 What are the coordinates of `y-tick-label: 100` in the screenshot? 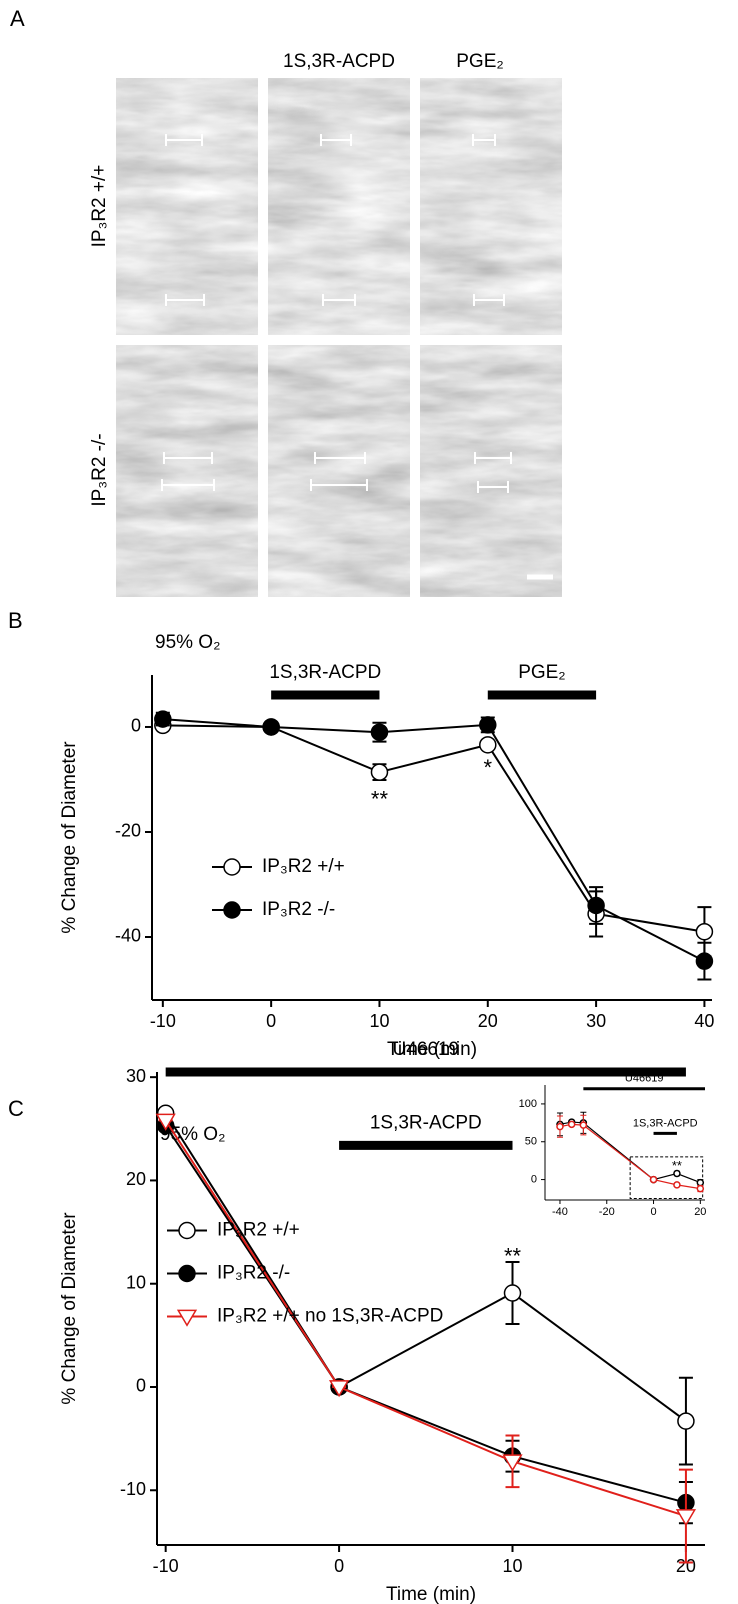 It's located at (528, 1104).